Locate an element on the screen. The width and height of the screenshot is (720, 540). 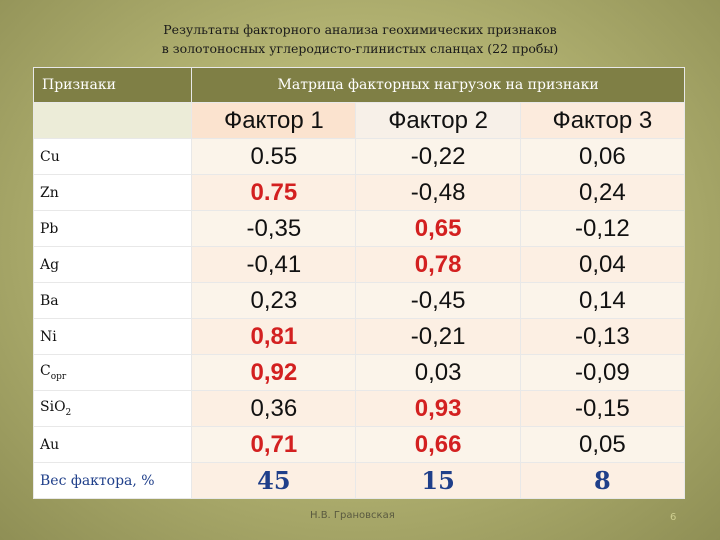
header-matrix: Матрица факторных нагрузок на признаки is located at coordinates (438, 85).